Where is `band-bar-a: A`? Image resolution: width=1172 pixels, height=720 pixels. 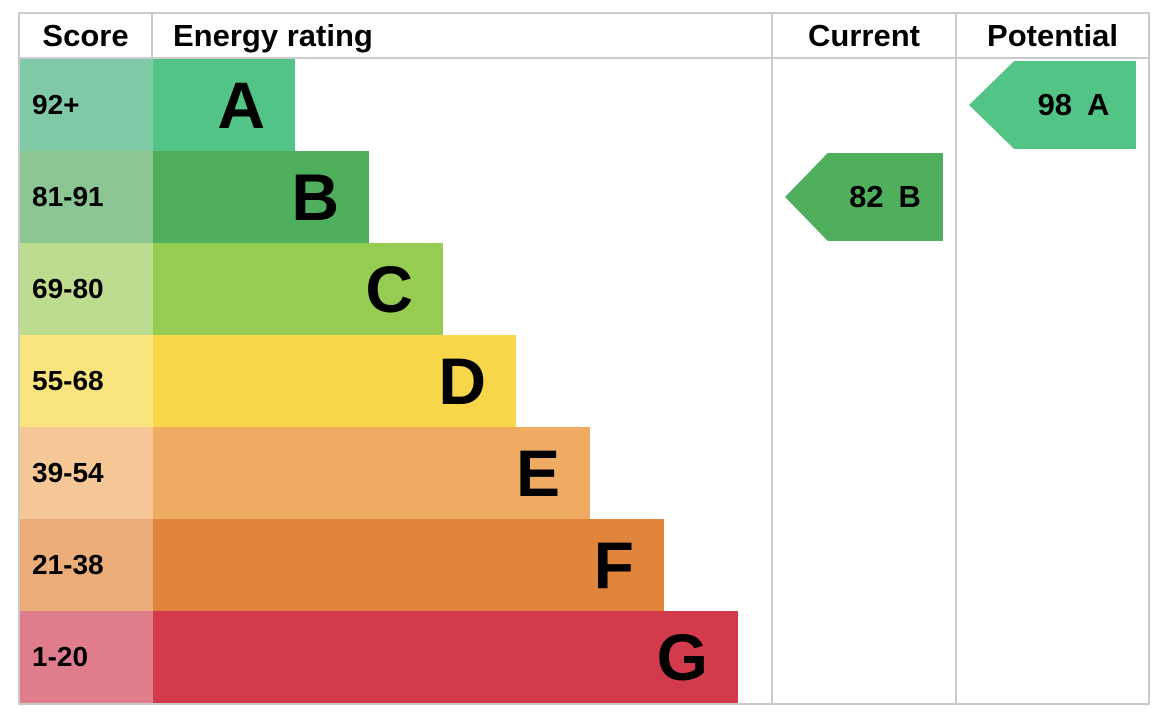
band-bar-a: A is located at coordinates (224, 105).